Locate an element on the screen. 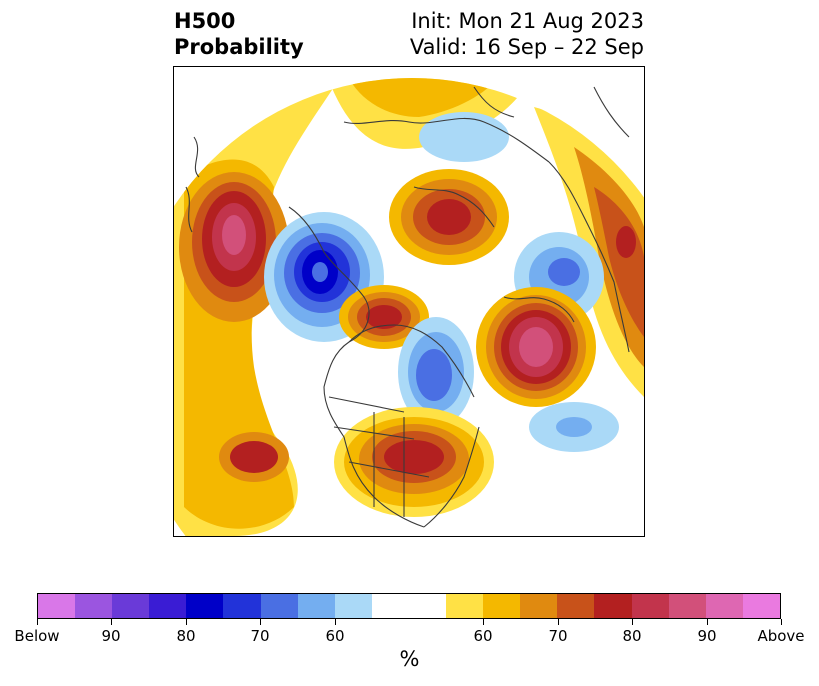 The image size is (819, 686). colorbar-tick-label: Below is located at coordinates (37, 636).